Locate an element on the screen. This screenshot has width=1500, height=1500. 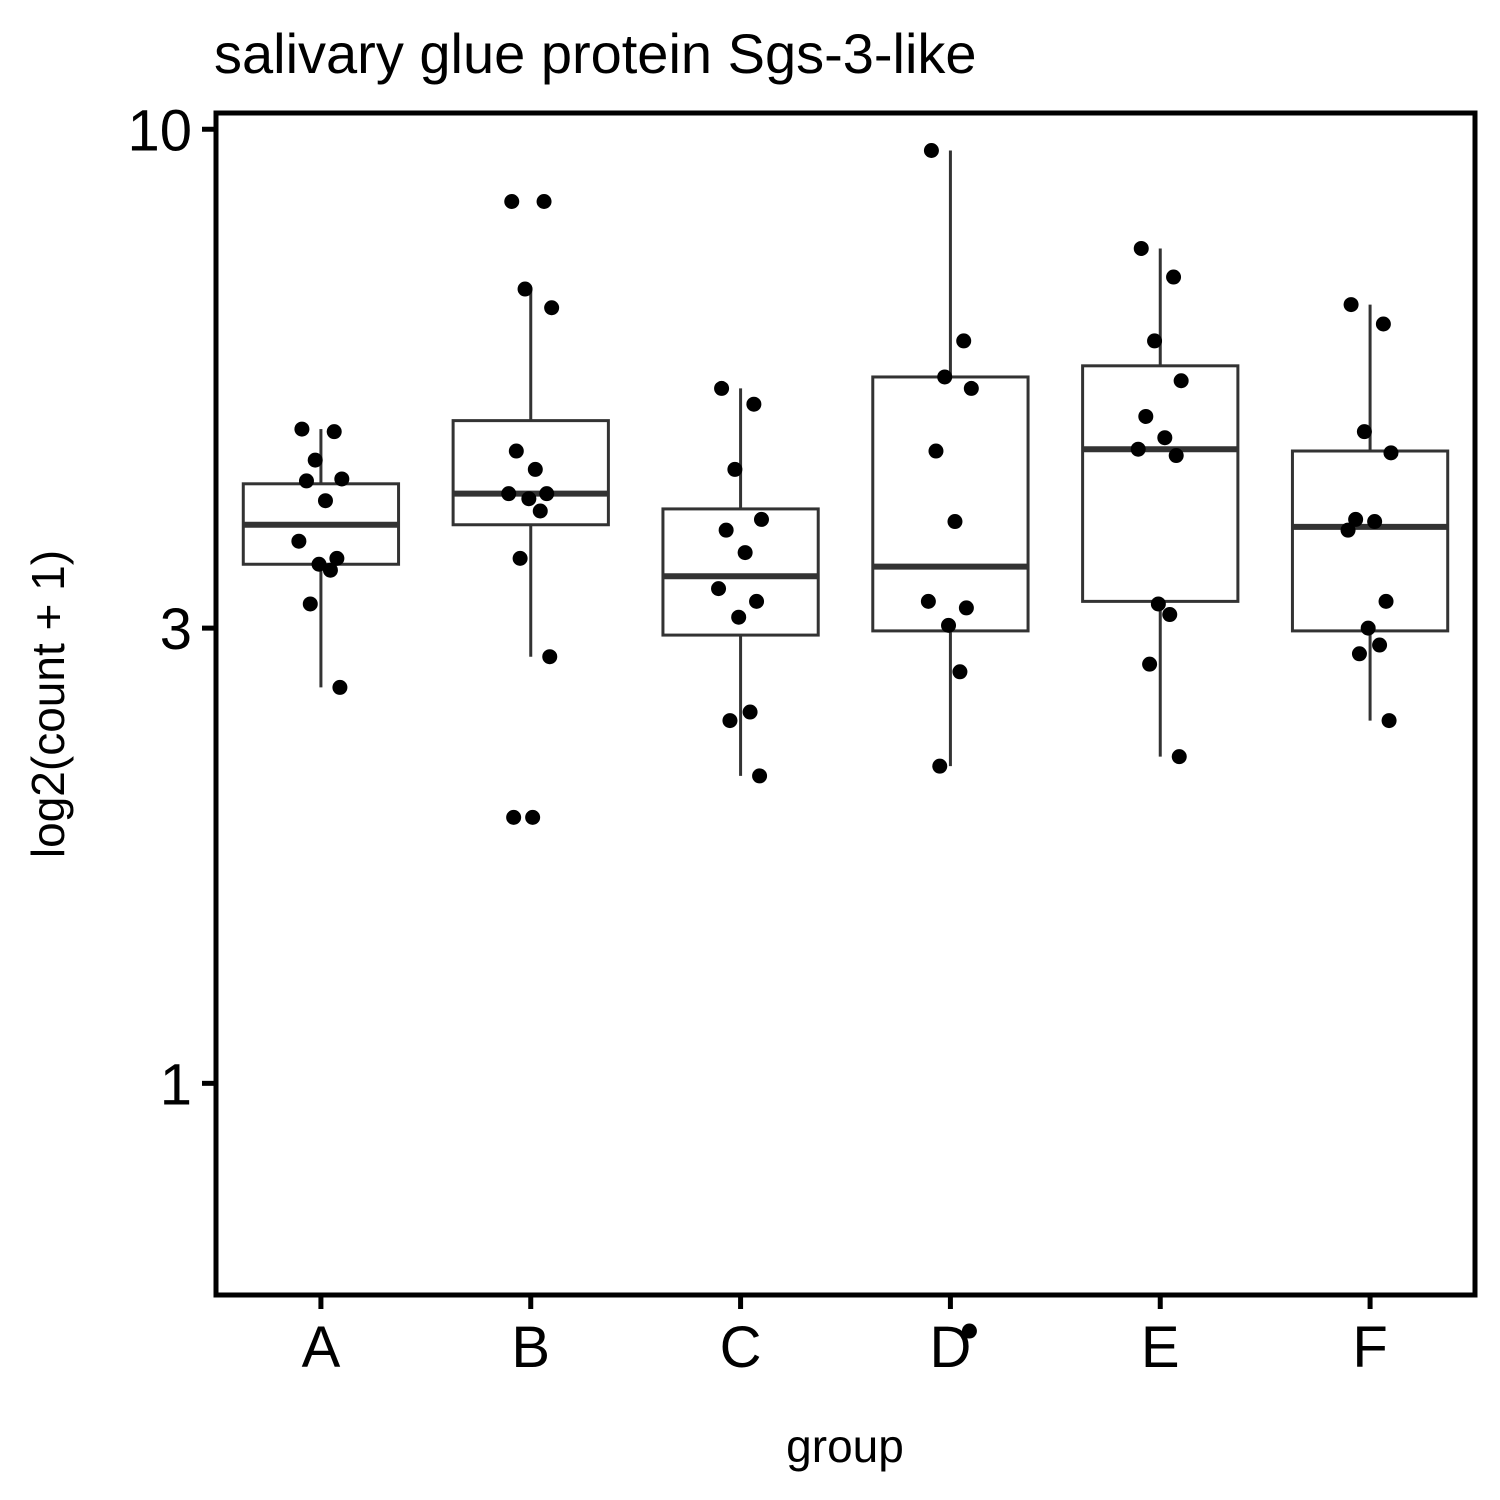
box-B is located at coordinates (530, 473).